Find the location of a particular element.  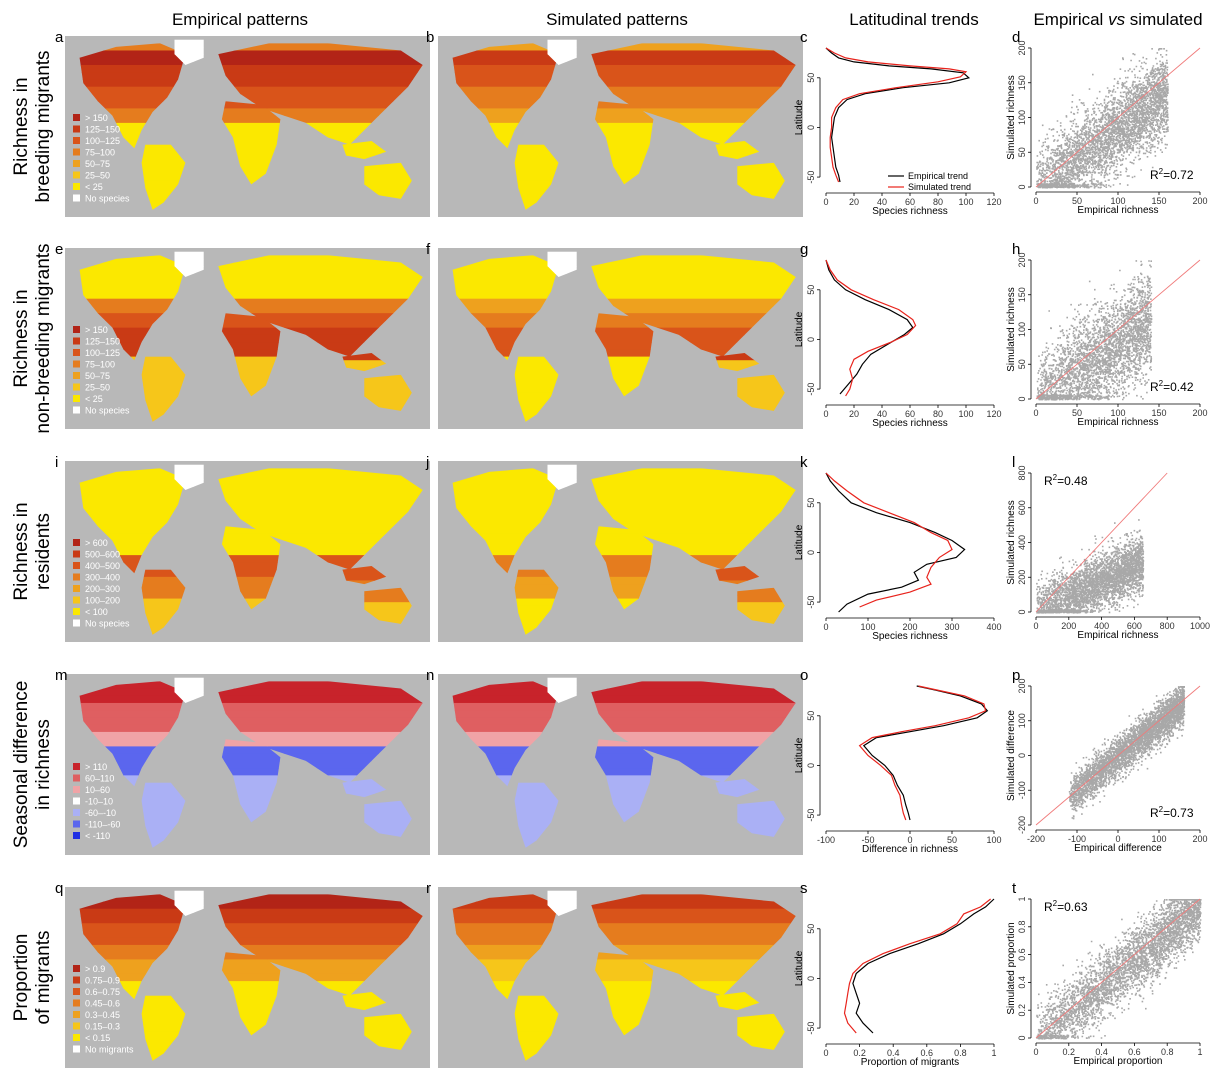

x-tick-label: 20 is located at coordinates (854, 414).